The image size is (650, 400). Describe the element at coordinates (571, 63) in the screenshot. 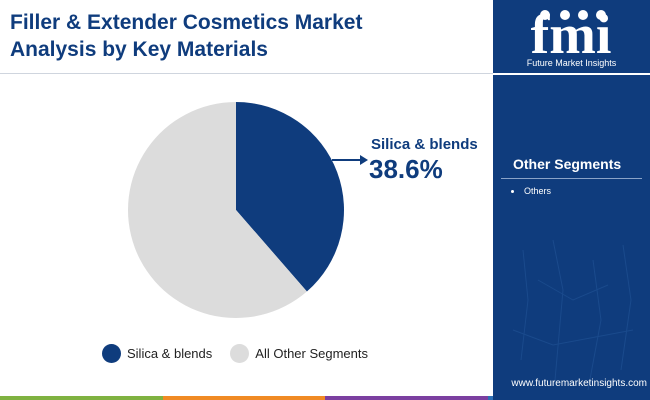

I see `logo-subtitle: Future Market Insights` at that location.